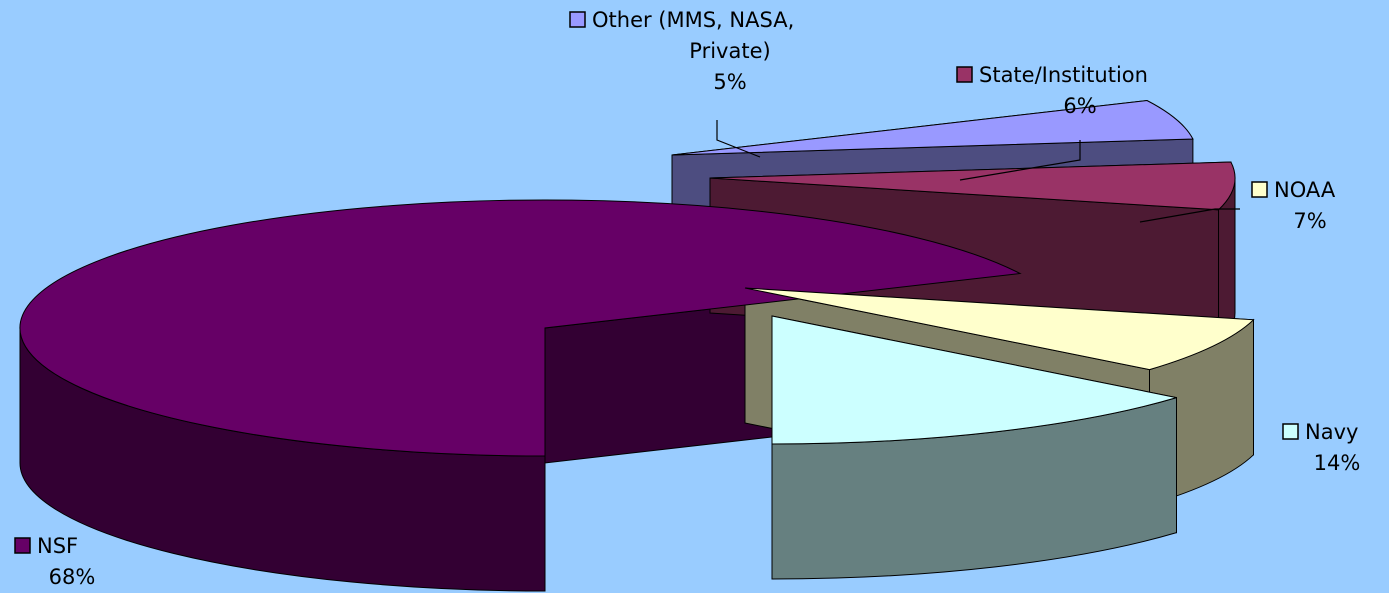 The height and width of the screenshot is (593, 1389). I want to click on slice-label-navy: Navy, so click(1331, 432).